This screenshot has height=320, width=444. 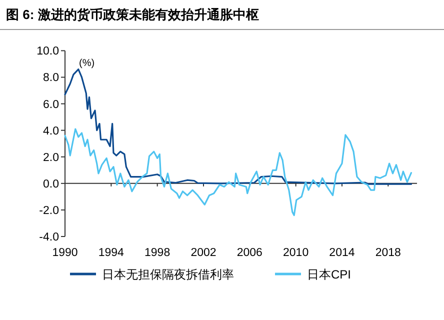 I want to click on xtick: 2006, so click(x=249, y=253).